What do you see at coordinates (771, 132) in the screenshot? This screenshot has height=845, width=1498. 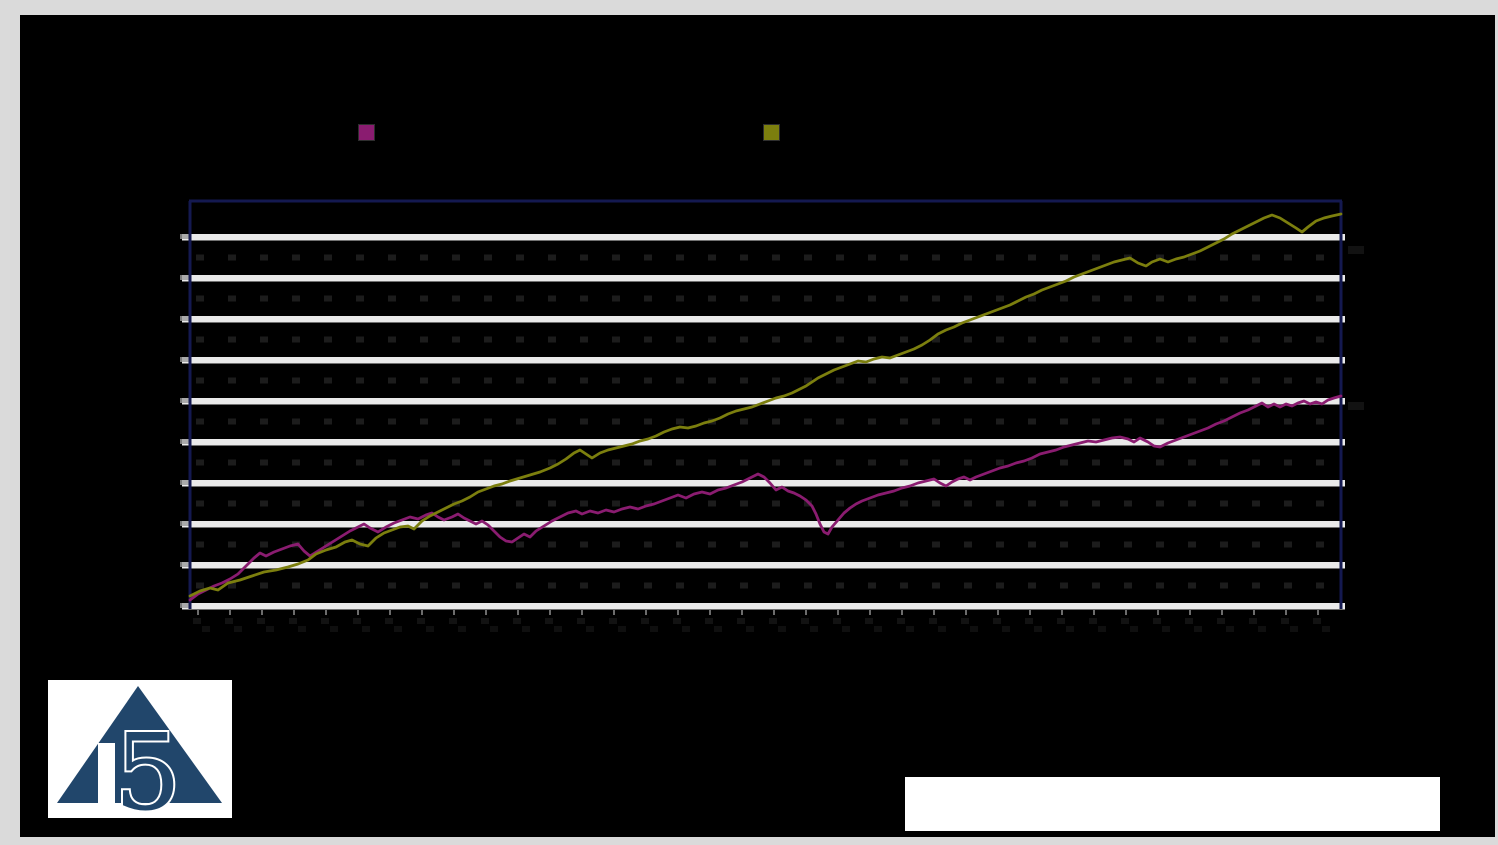 I see `legend-swatch-olive` at bounding box center [771, 132].